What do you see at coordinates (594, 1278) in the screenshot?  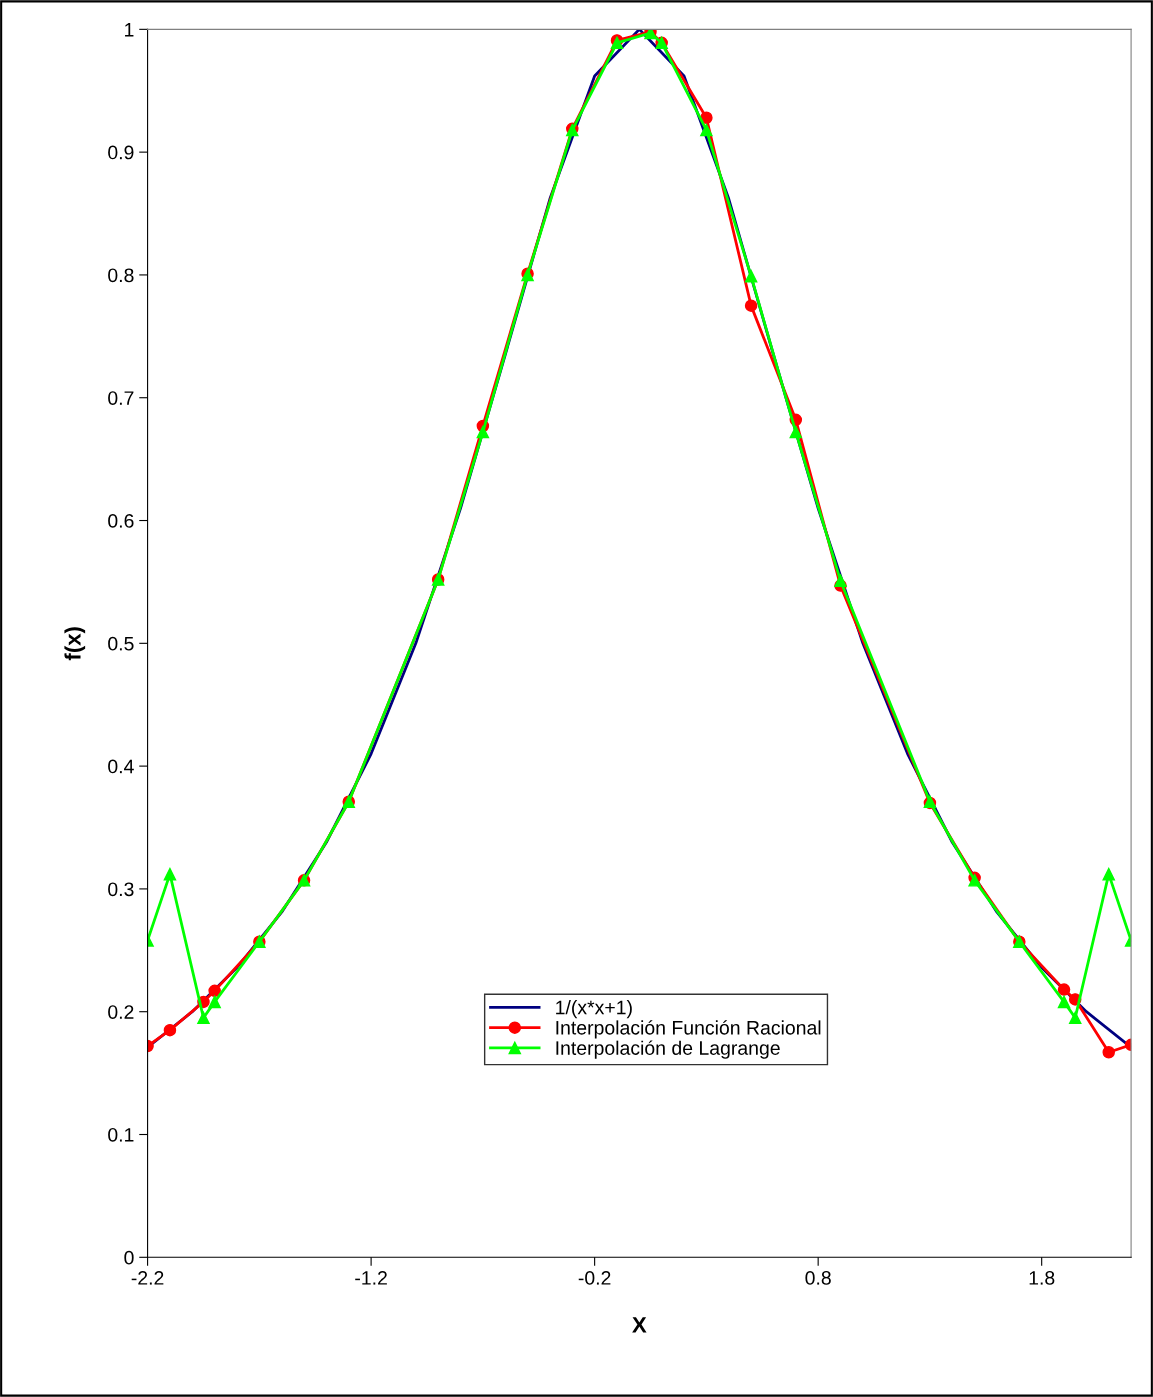 I see `x-tick-label: -0.2` at bounding box center [594, 1278].